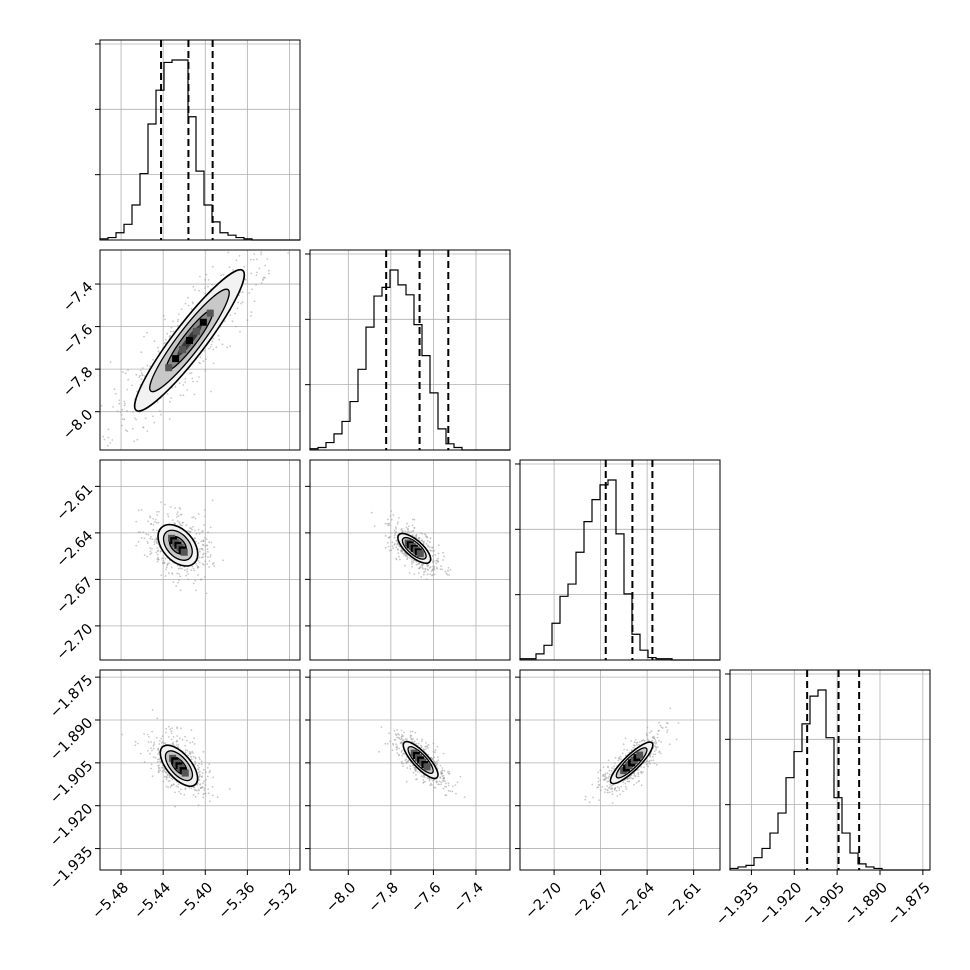 This screenshot has width=970, height=970. Describe the element at coordinates (469, 898) in the screenshot. I see `x-tick-label: −7.4` at that location.